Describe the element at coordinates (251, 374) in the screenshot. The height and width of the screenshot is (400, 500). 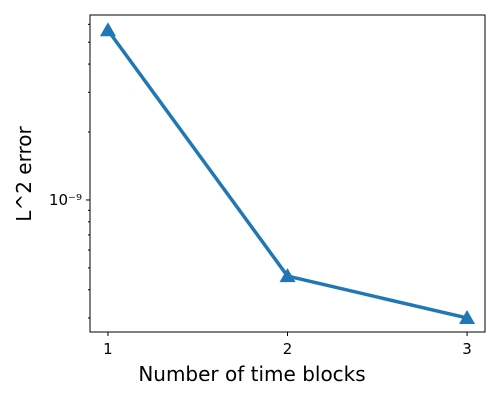
I see `x-axis-label: Number of time blocks` at that location.